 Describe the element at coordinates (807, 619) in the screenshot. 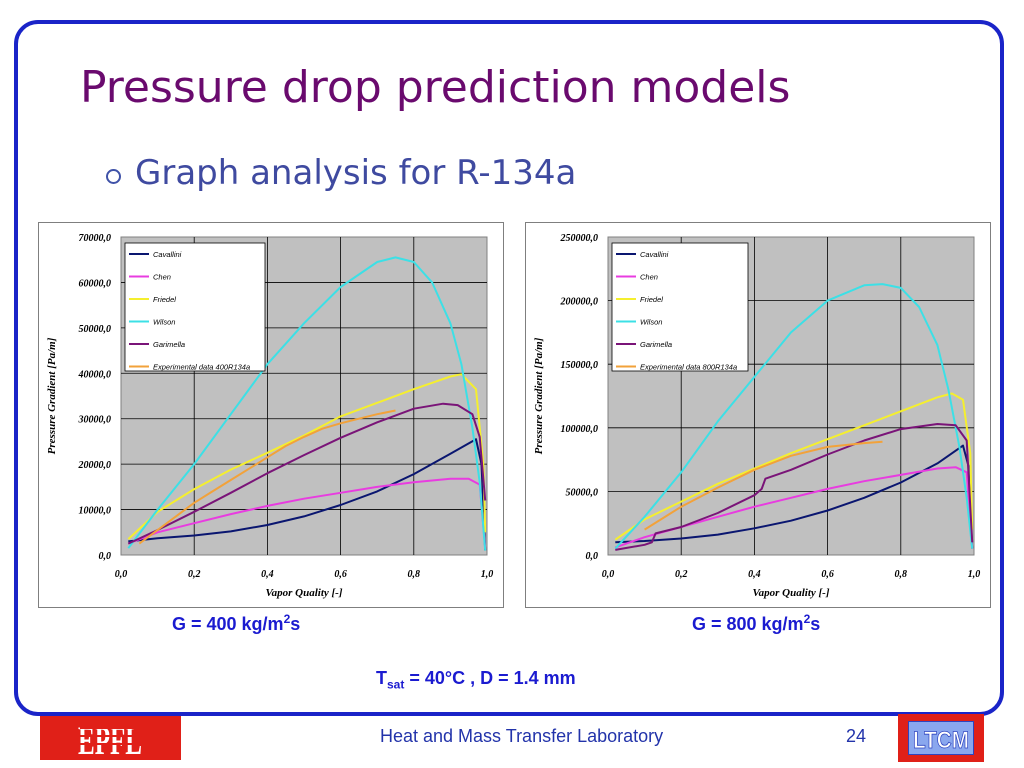

I see `caption-right-sup: 2` at that location.